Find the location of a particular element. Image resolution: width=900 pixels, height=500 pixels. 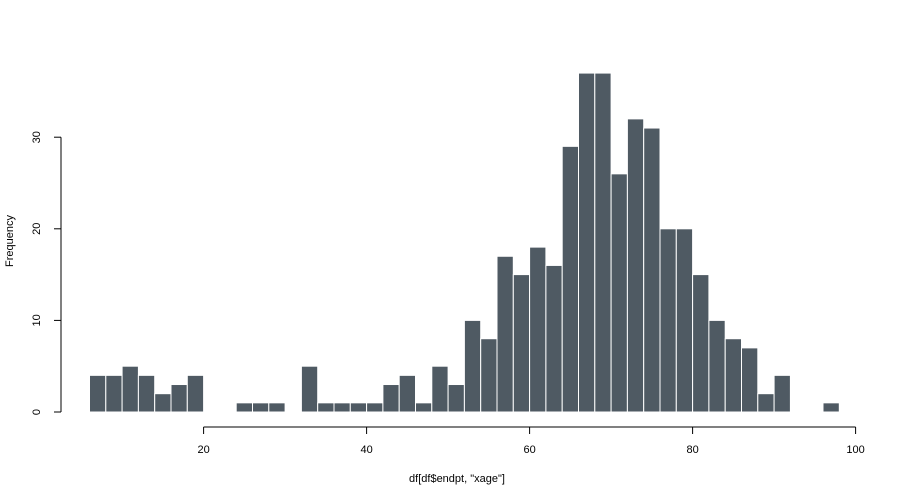

x-axis: 20 40 60 80 100 is located at coordinates (531, 441).